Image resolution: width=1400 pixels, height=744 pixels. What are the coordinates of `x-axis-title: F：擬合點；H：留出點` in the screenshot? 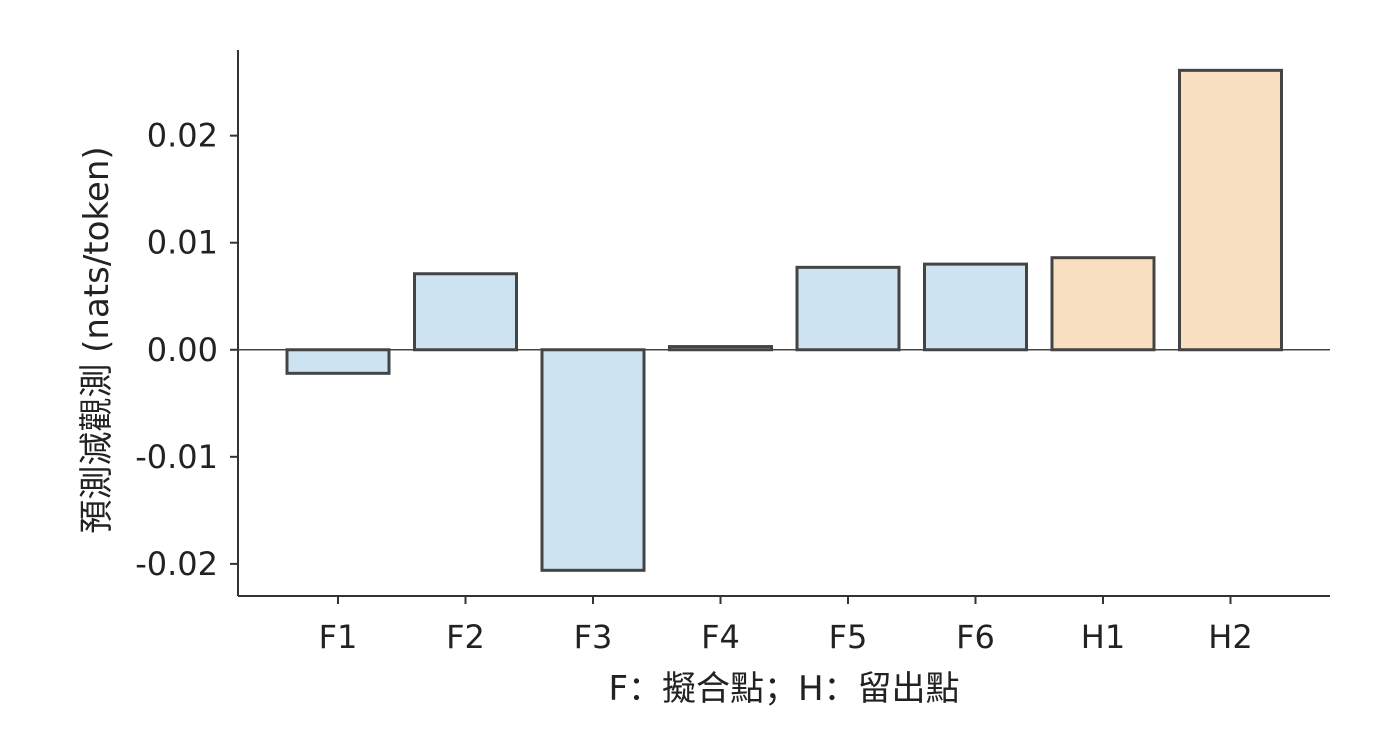 It's located at (783, 689).